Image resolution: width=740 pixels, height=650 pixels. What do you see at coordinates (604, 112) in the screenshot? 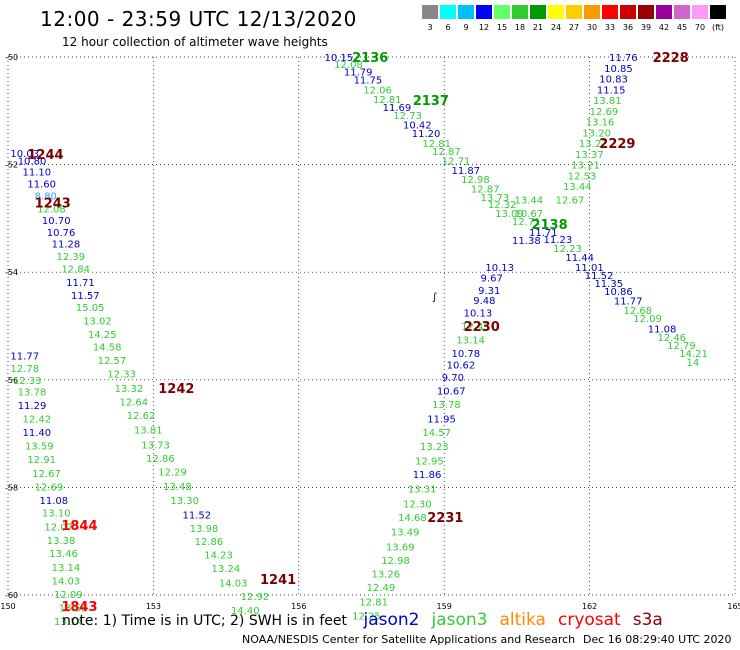
I see `wave-height-value: 12.69` at bounding box center [604, 112].